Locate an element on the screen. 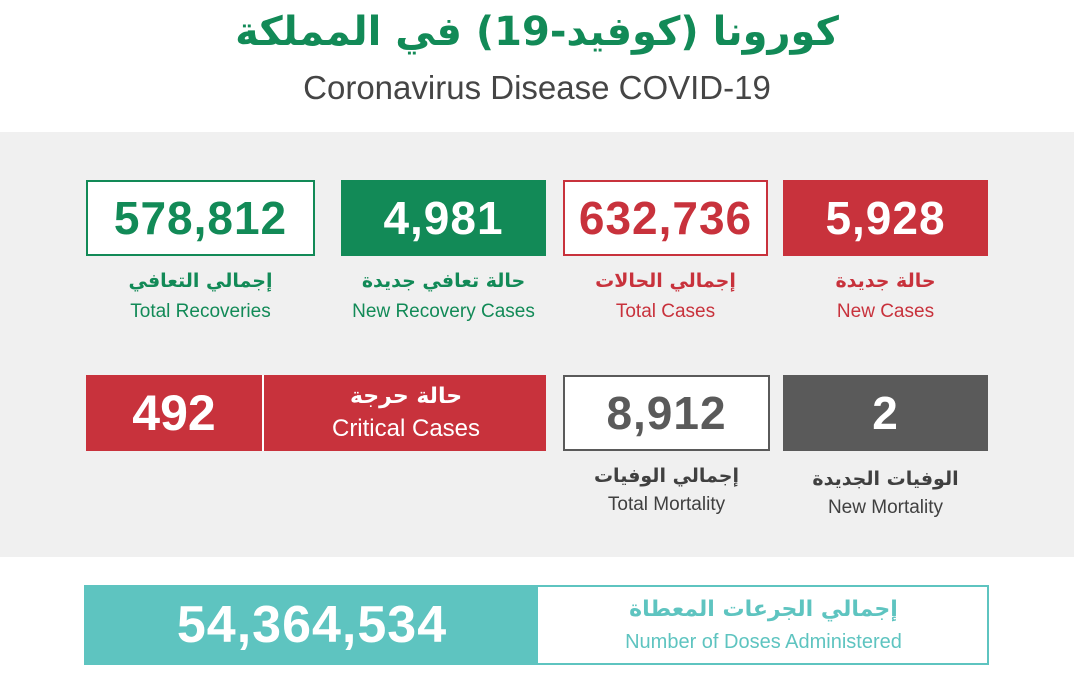  doses-label-ar: إجمالي الجرعات المعطاة is located at coordinates (763, 609).